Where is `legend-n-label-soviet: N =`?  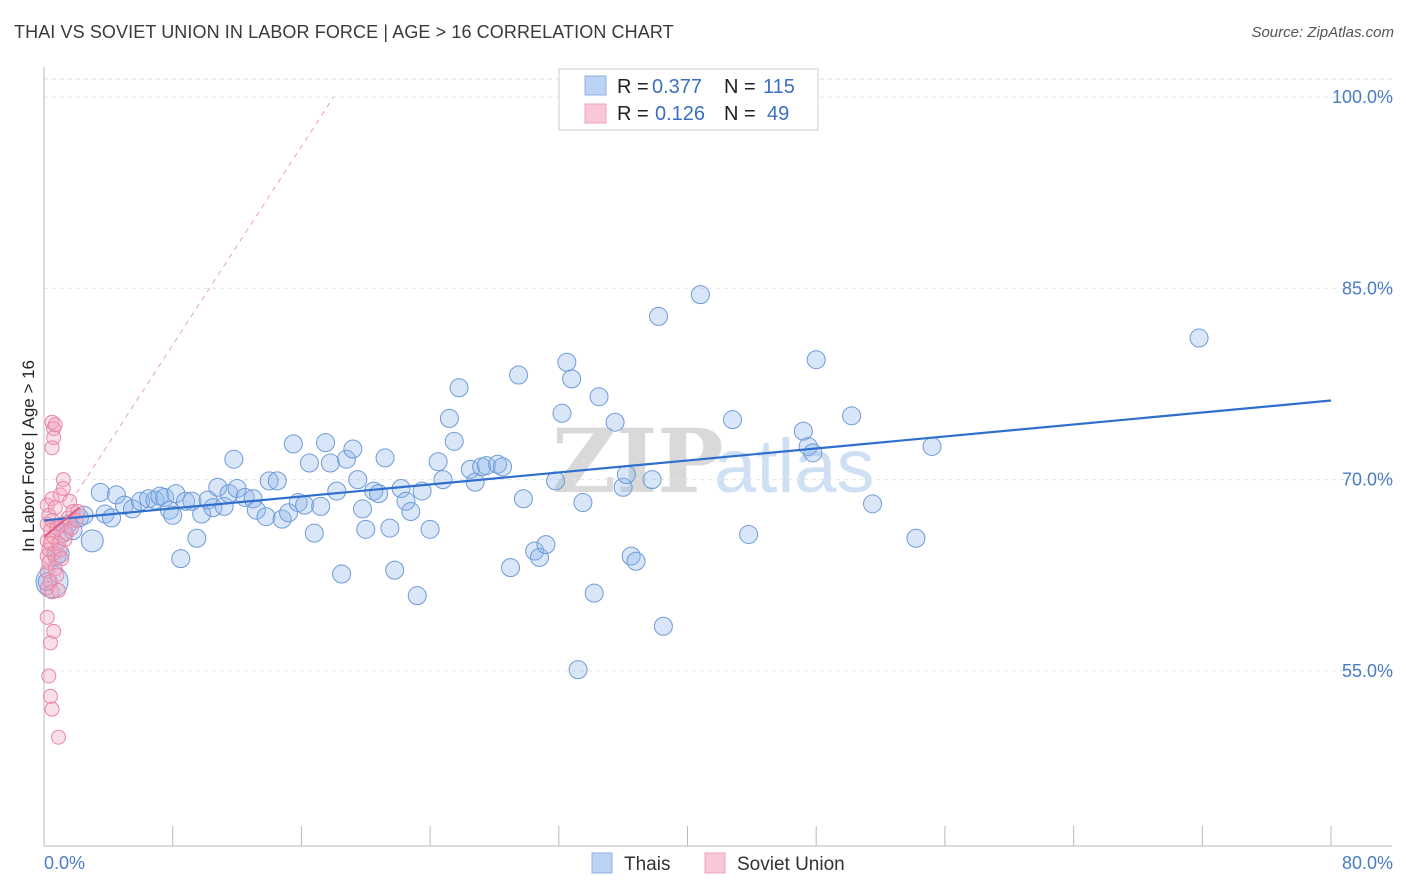 legend-n-label-soviet: N = is located at coordinates (740, 114).